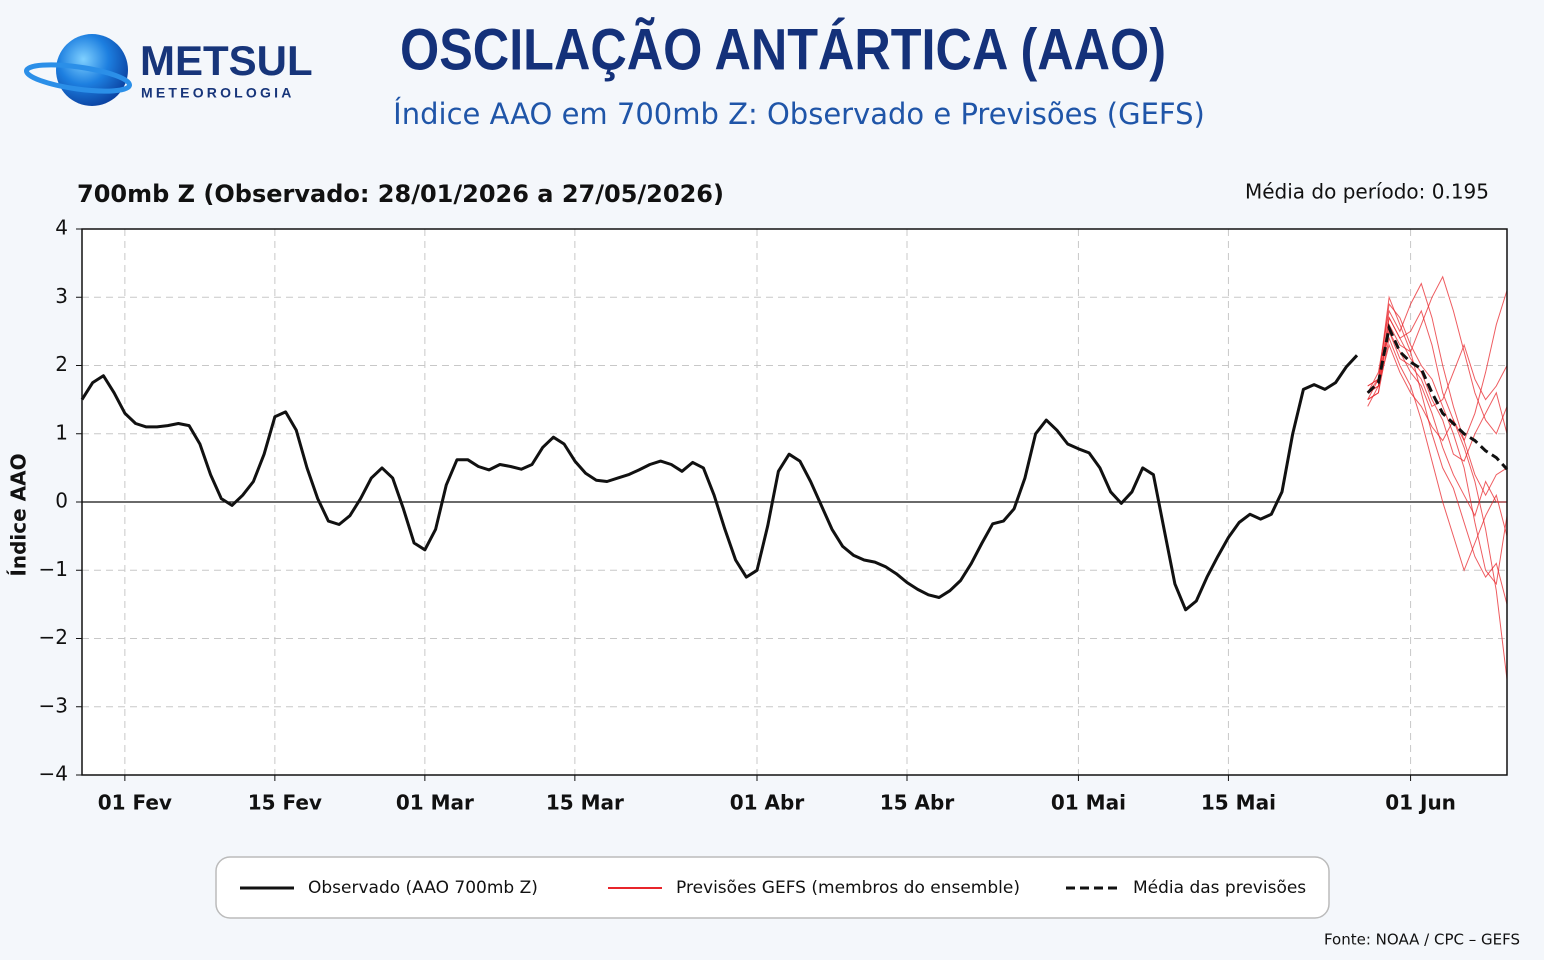 The width and height of the screenshot is (1544, 960). I want to click on x-tick-label: 01 Fev, so click(135, 803).